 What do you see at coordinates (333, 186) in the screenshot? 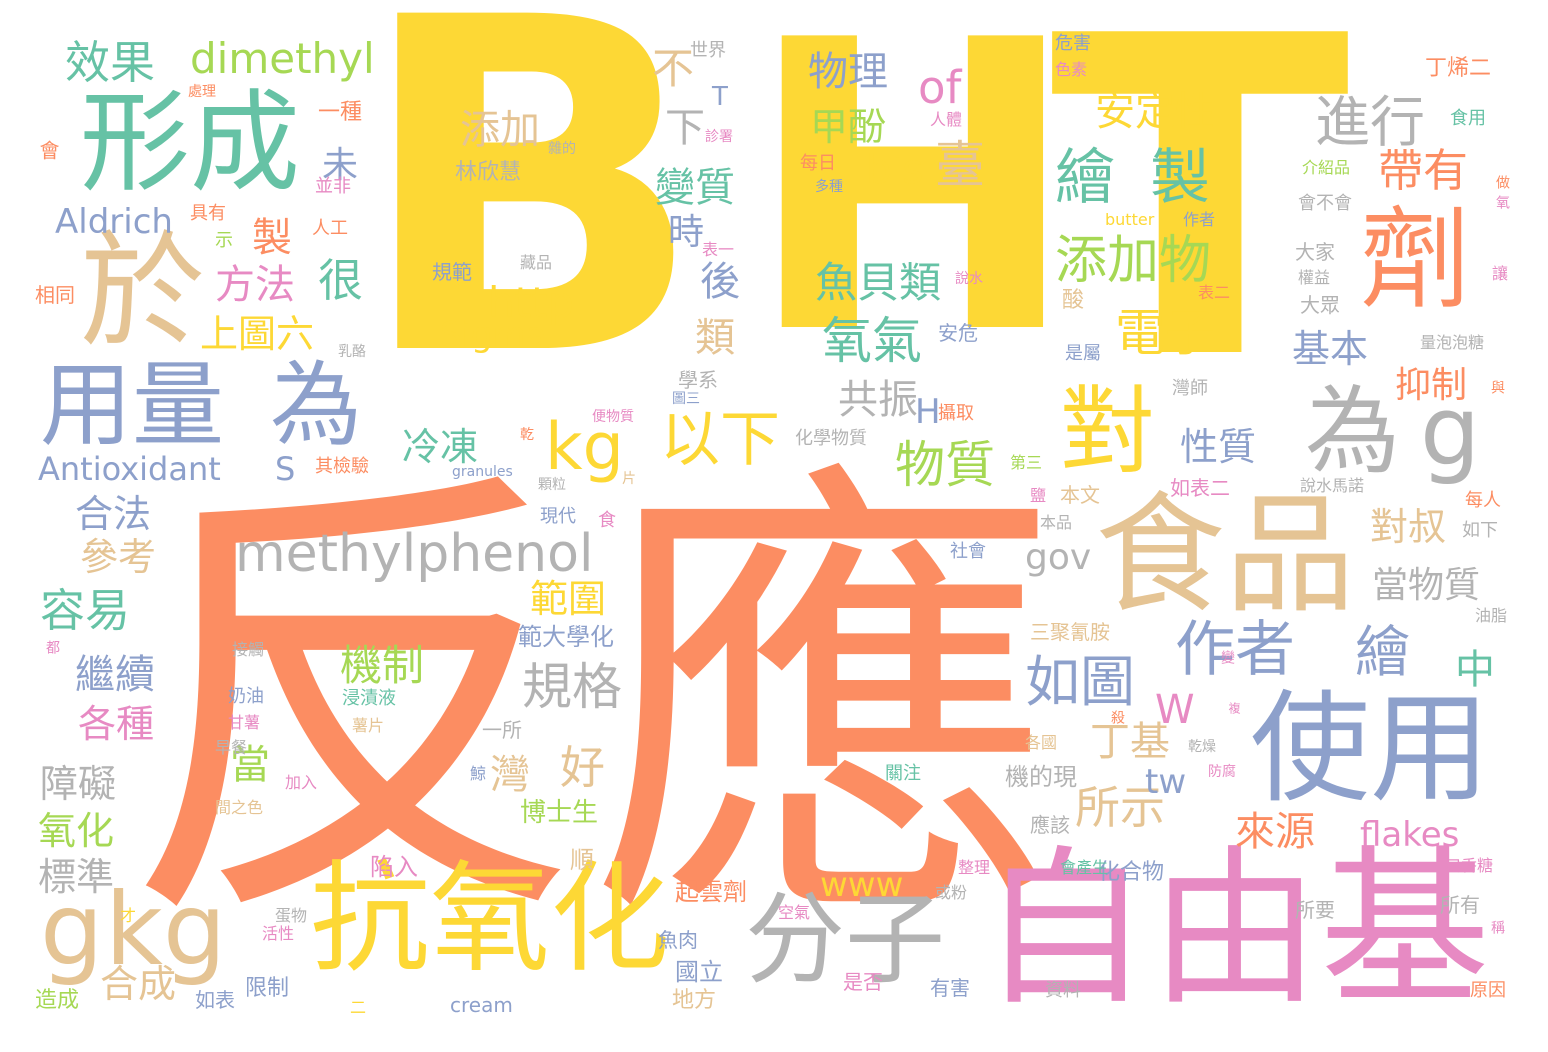
I see `word: 並非` at bounding box center [333, 186].